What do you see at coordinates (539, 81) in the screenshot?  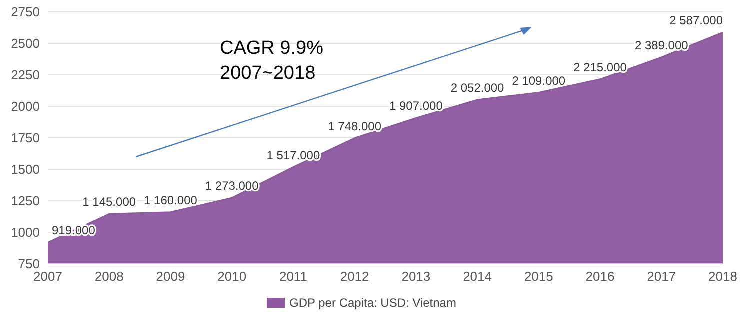 I see `data-label: 2 109.000` at bounding box center [539, 81].